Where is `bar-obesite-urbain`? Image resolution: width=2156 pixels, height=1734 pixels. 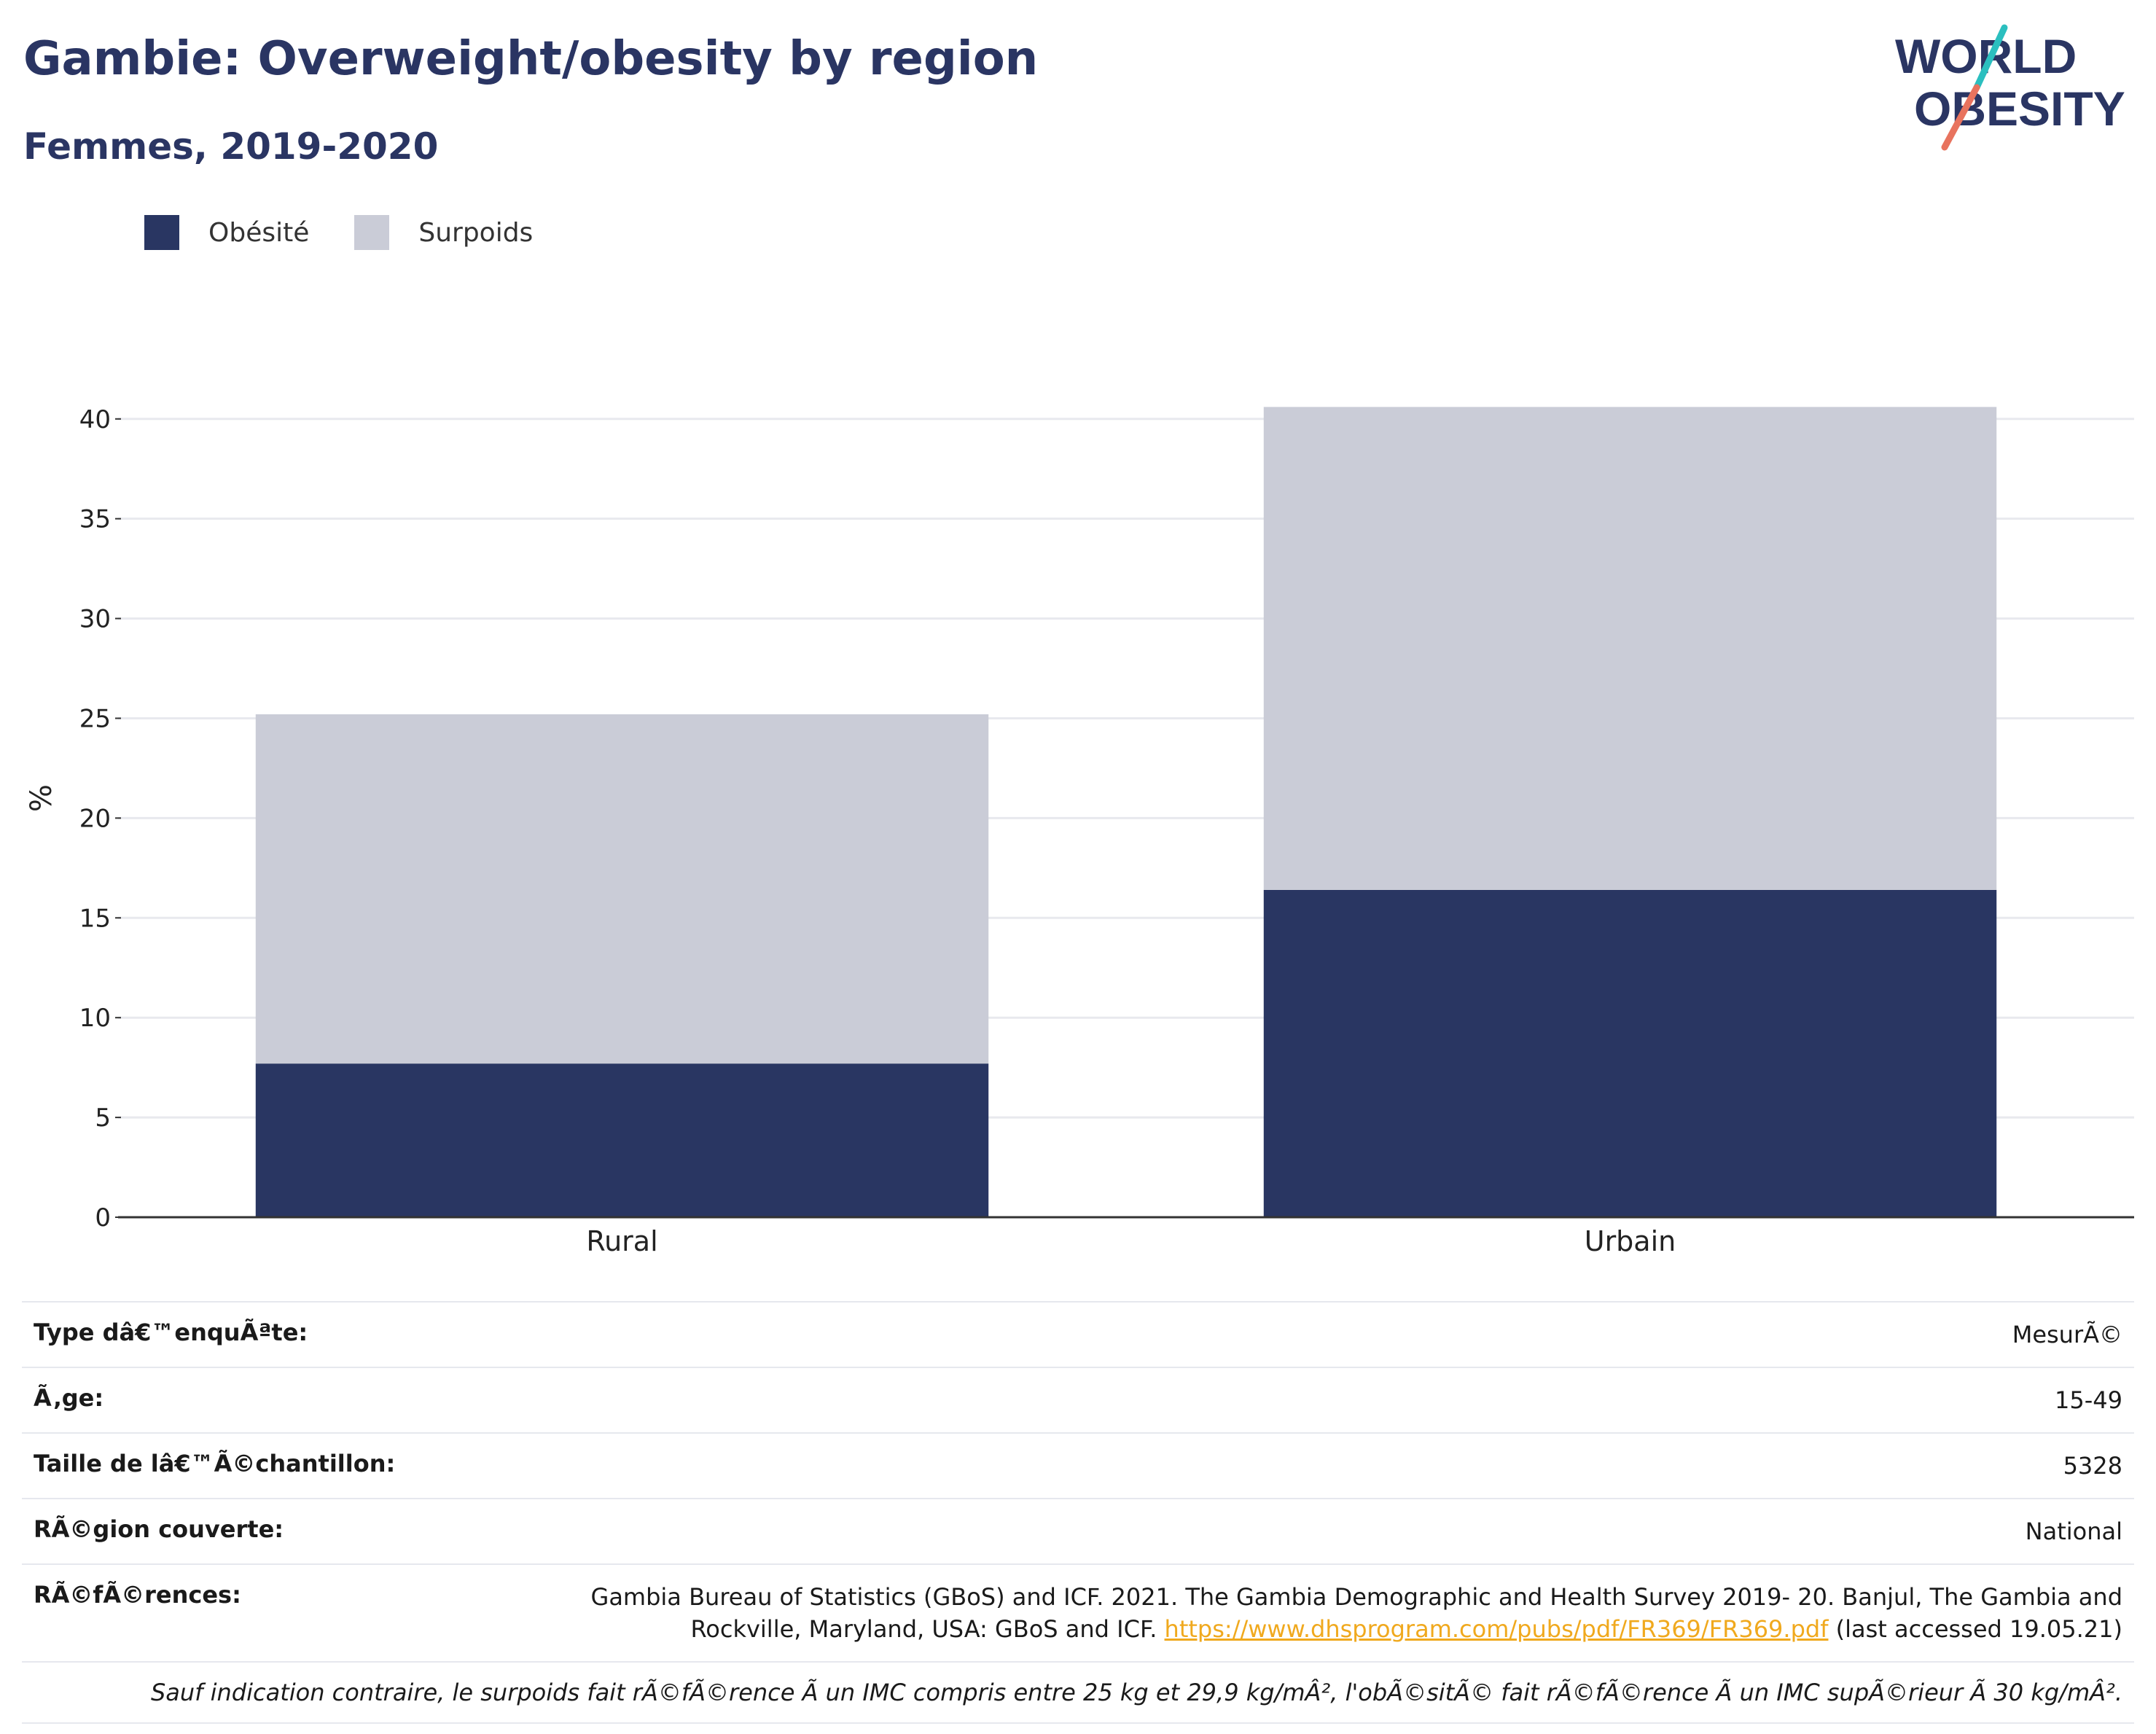
bar-obesite-urbain is located at coordinates (1630, 1053).